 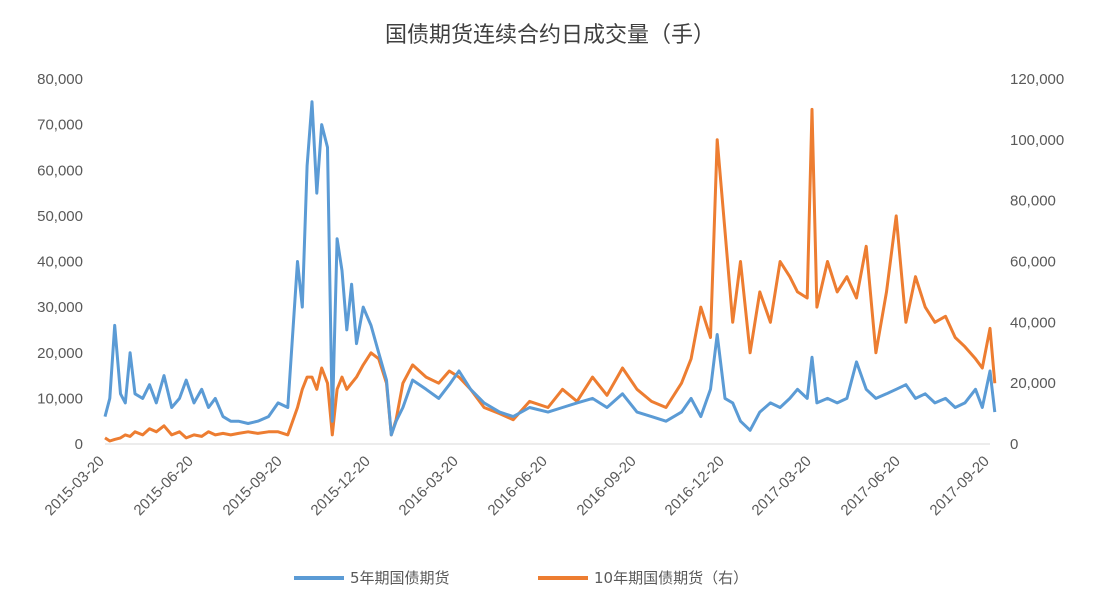 I want to click on y-axis-right: 0 20,000 40,000 60,000 80,000 100,000 120,000, so click(x=1037, y=262).